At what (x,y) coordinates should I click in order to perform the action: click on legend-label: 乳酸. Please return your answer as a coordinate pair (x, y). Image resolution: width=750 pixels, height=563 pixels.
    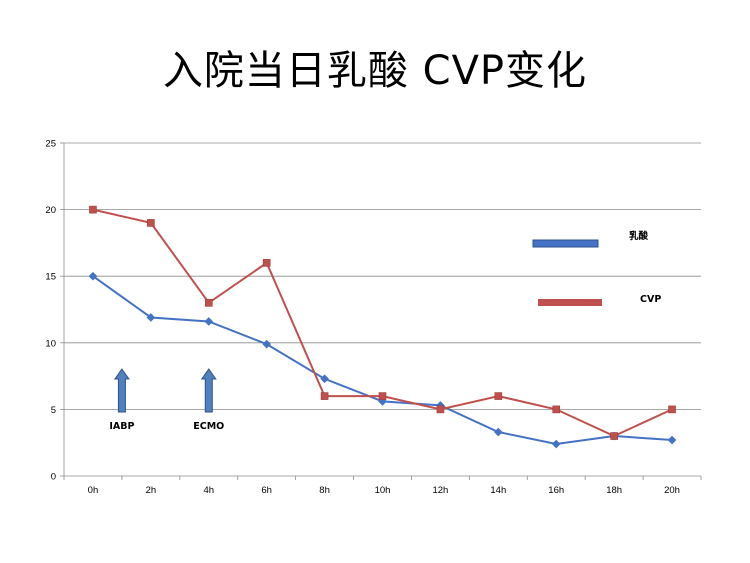
    Looking at the image, I should click on (639, 236).